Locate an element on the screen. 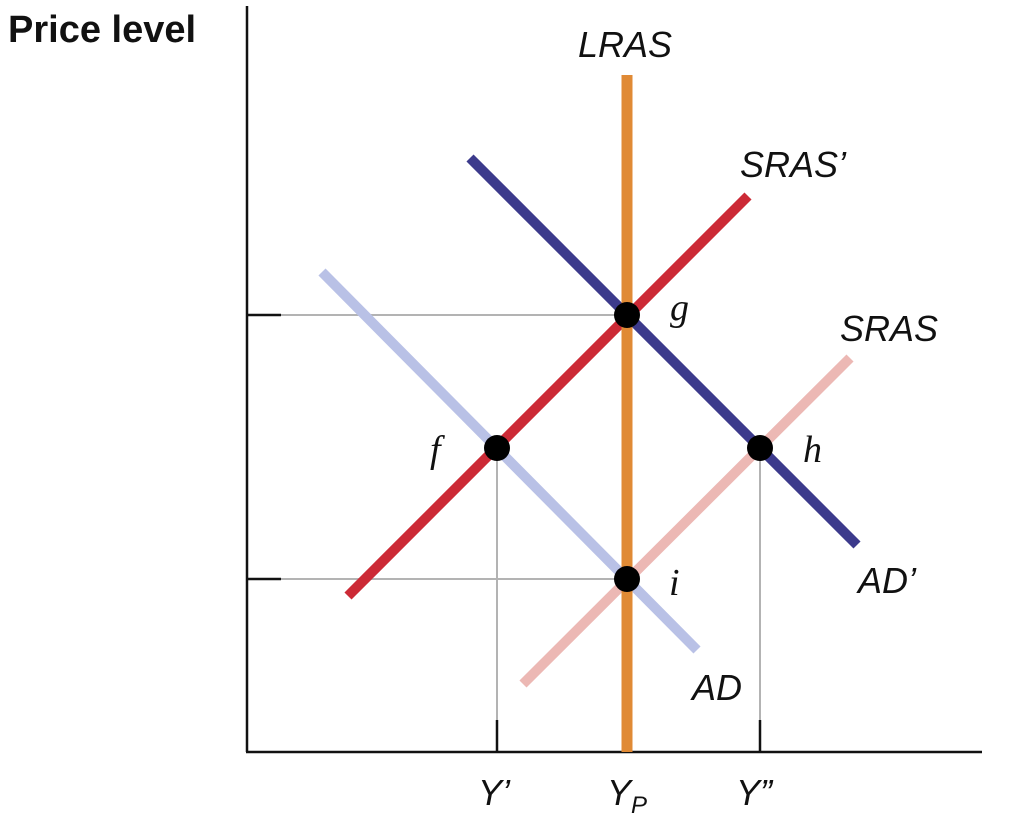 The height and width of the screenshot is (828, 1024). point-i-label: i is located at coordinates (674, 583).